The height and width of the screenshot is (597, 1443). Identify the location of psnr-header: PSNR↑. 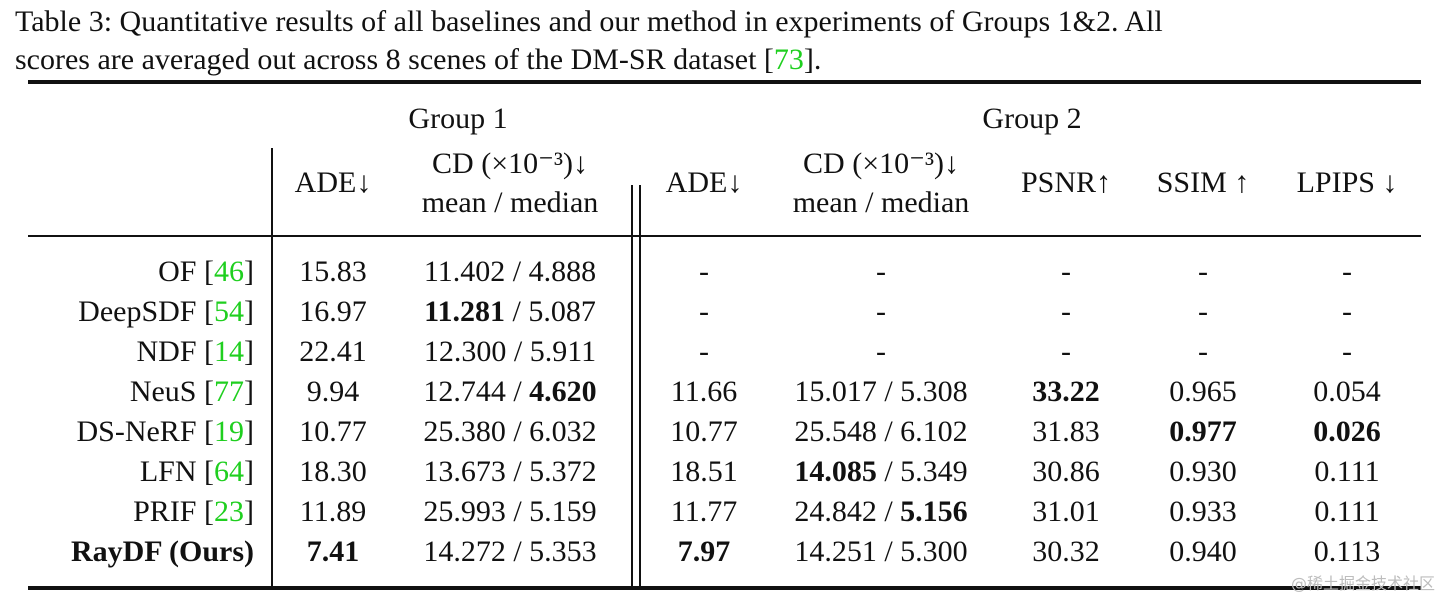
(1066, 182).